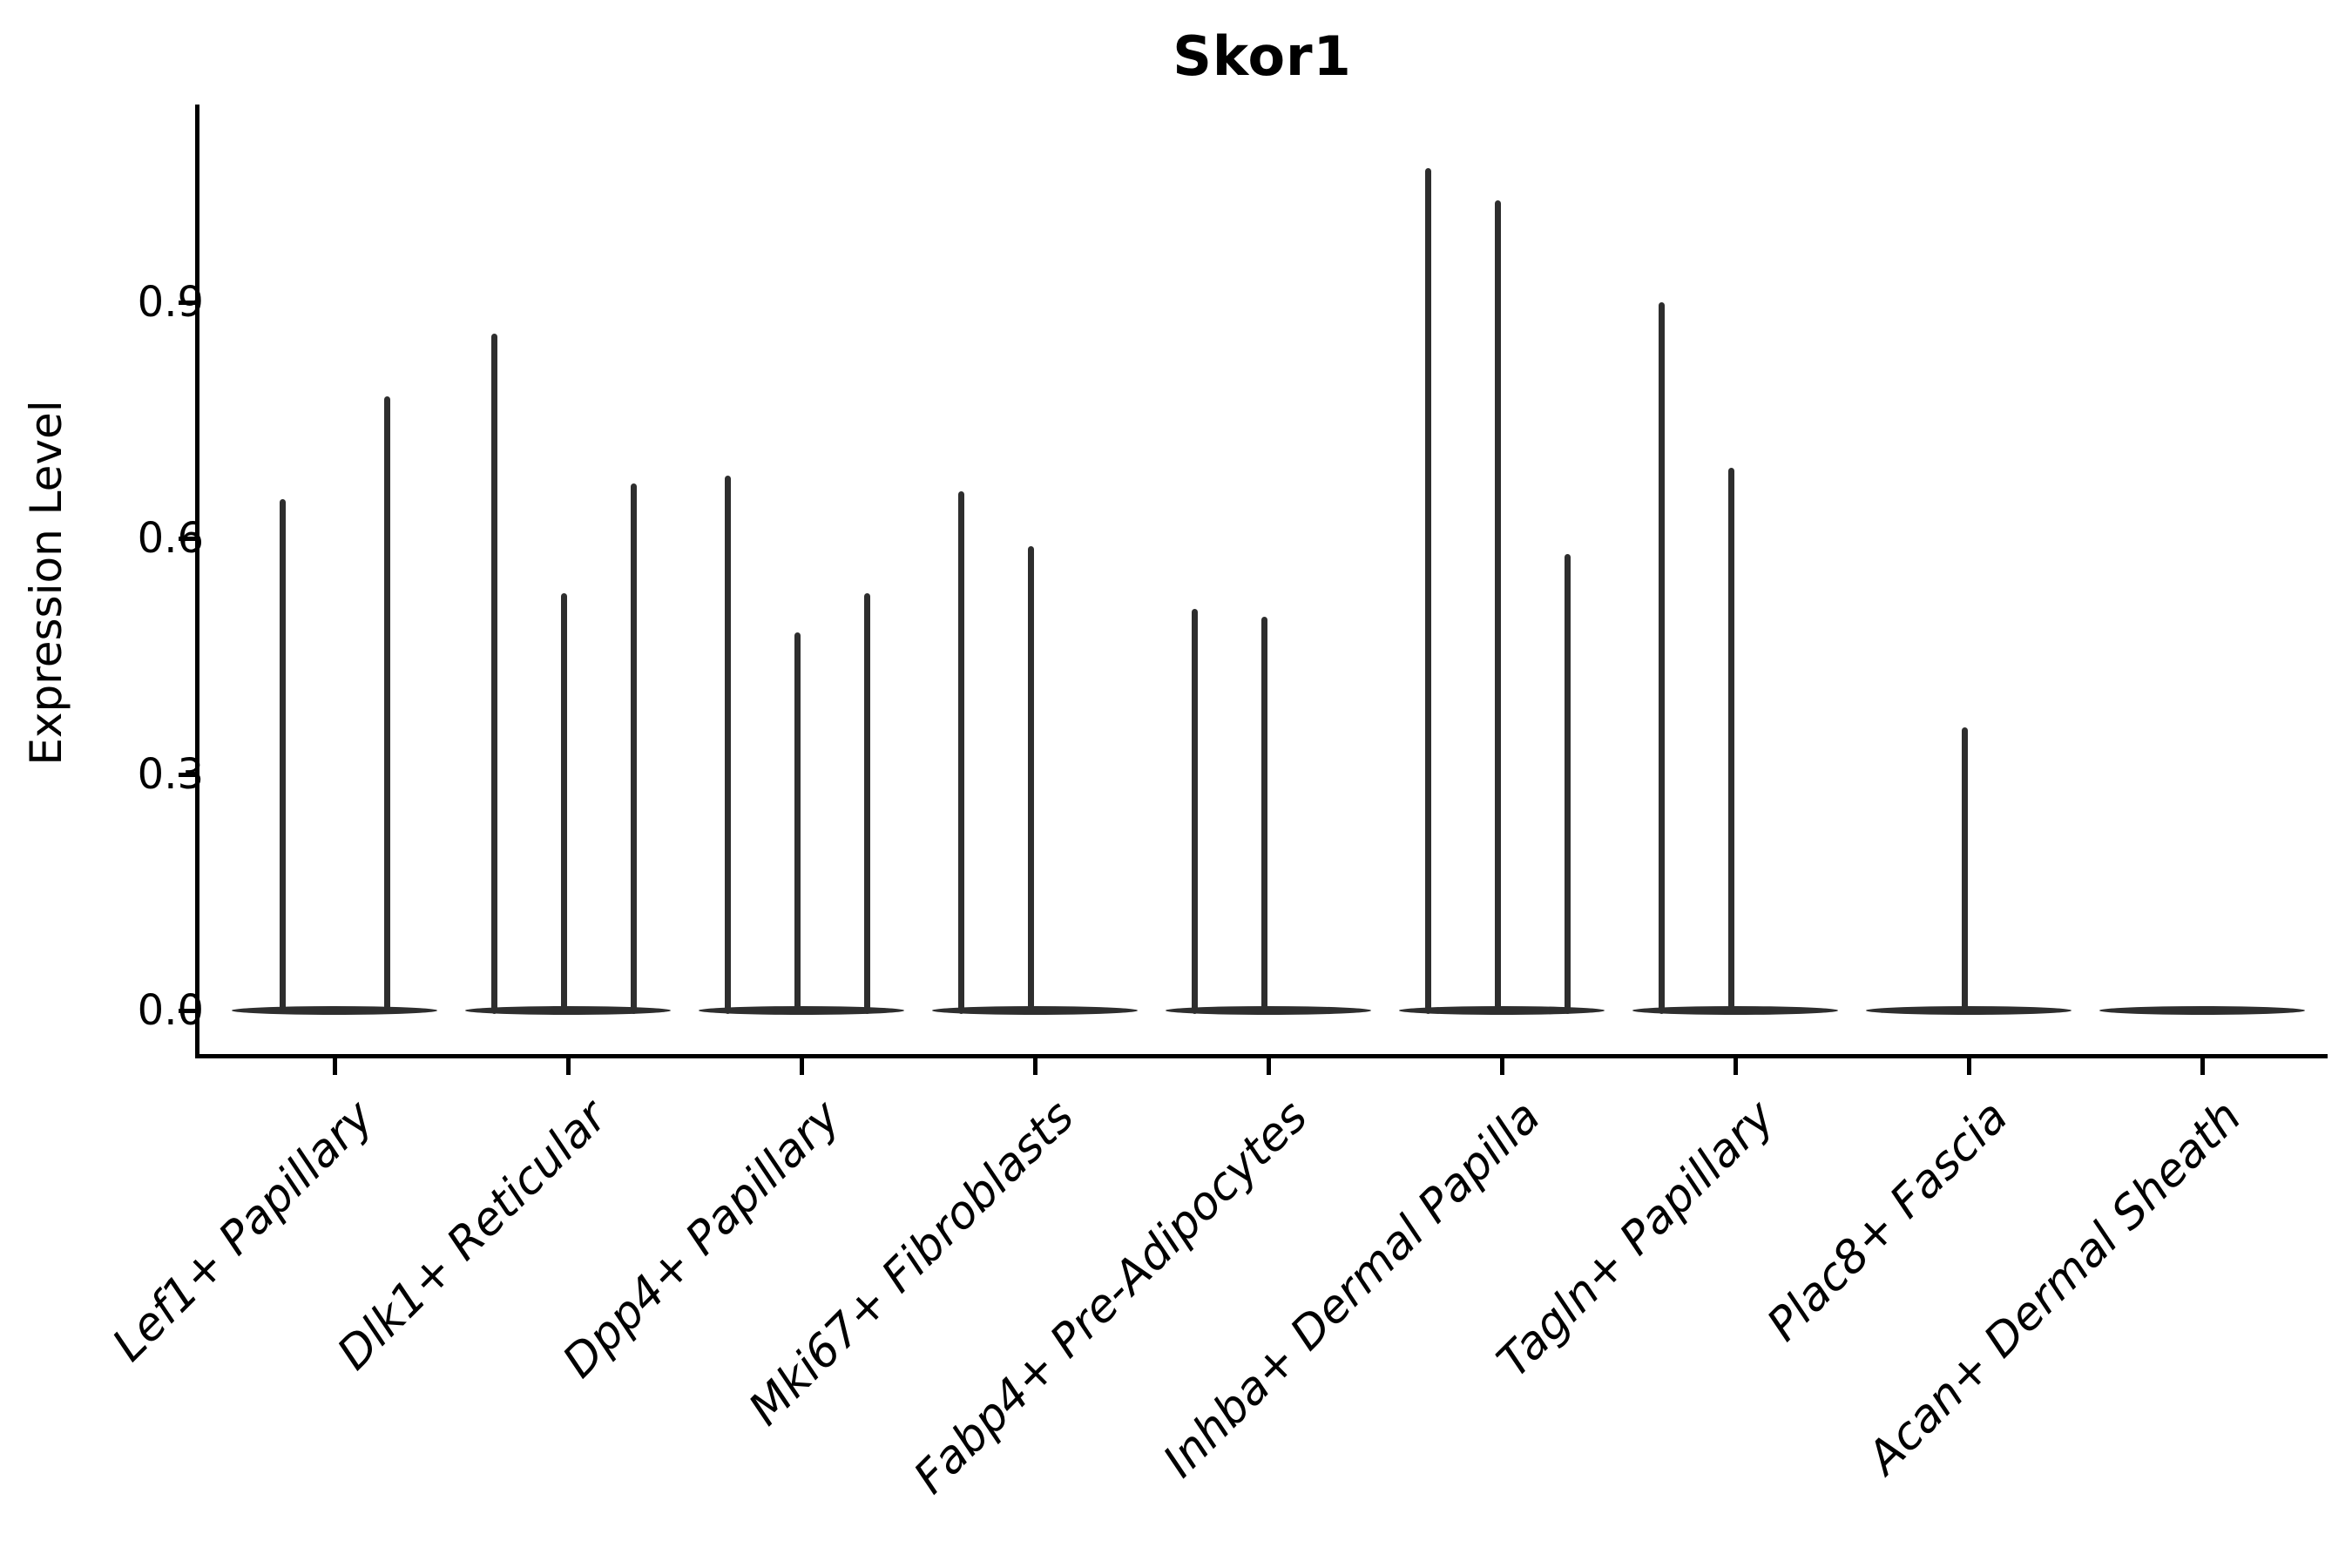 This screenshot has height=1568, width=2352. Describe the element at coordinates (170, 539) in the screenshot. I see `y-tick-label: 0.6` at that location.